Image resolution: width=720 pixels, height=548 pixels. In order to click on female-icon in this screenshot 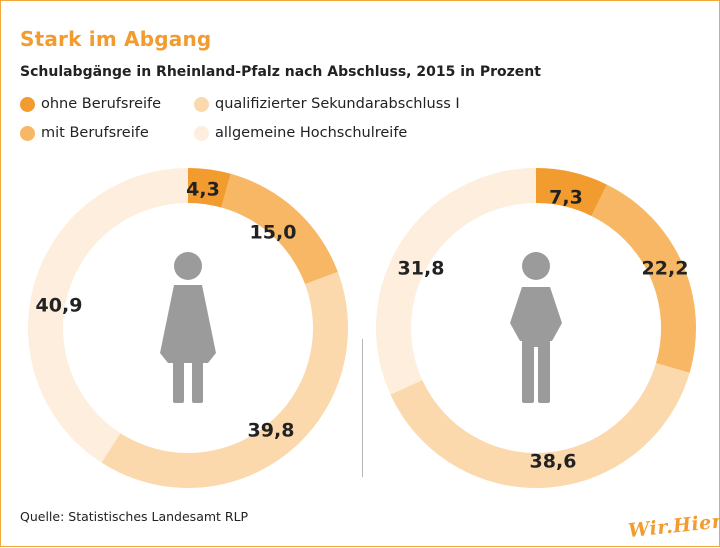, I will do `click(188, 327)`.